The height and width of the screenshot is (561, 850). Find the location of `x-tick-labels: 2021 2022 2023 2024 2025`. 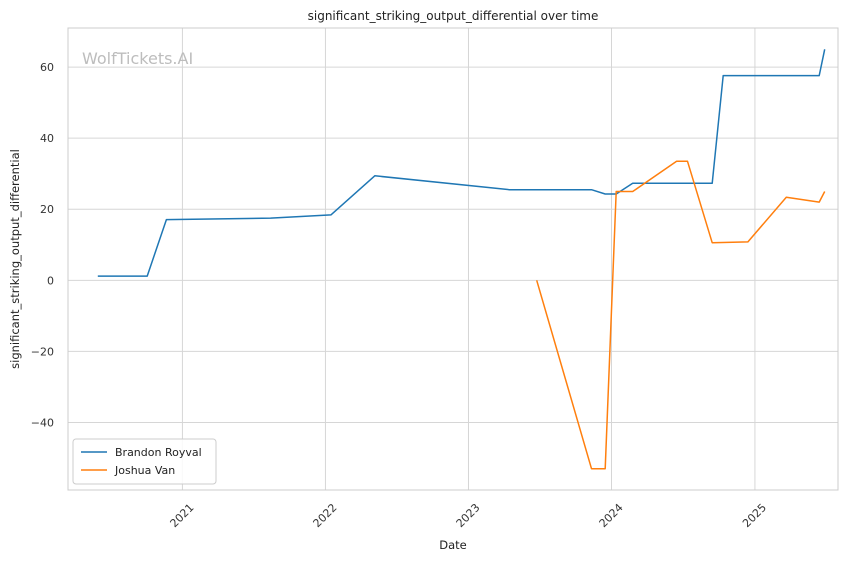

x-tick-labels: 2021 2022 2023 2024 2025 is located at coordinates (468, 515).